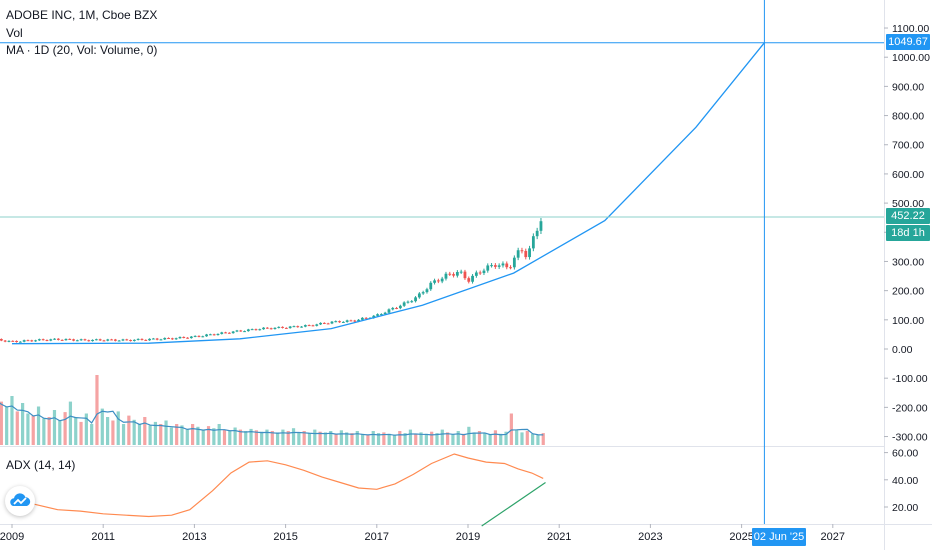 This screenshot has width=932, height=555. I want to click on tradingview-logo, so click(20, 501).